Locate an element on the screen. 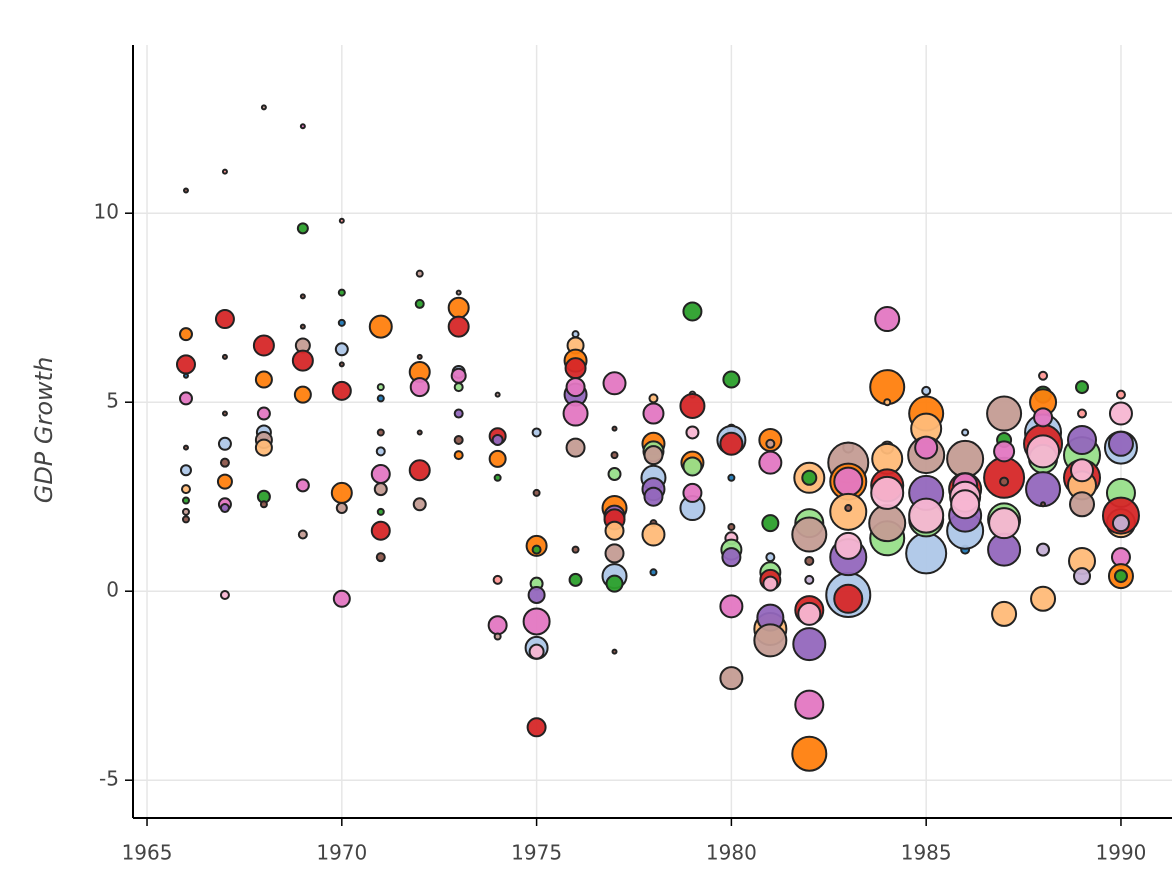 This screenshot has width=1172, height=882. x-tick-label: 1985 is located at coordinates (926, 853).